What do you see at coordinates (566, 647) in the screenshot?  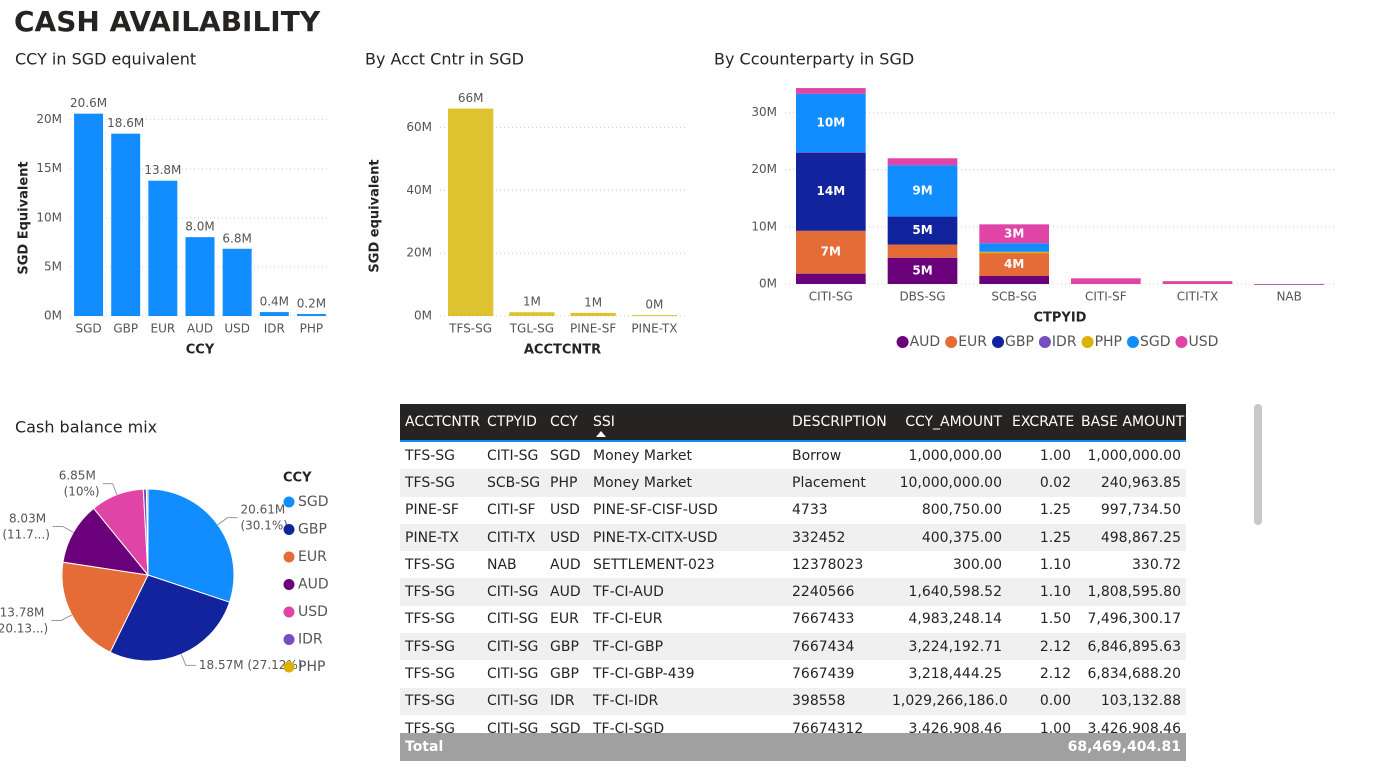 I see `table-cell: GBP` at bounding box center [566, 647].